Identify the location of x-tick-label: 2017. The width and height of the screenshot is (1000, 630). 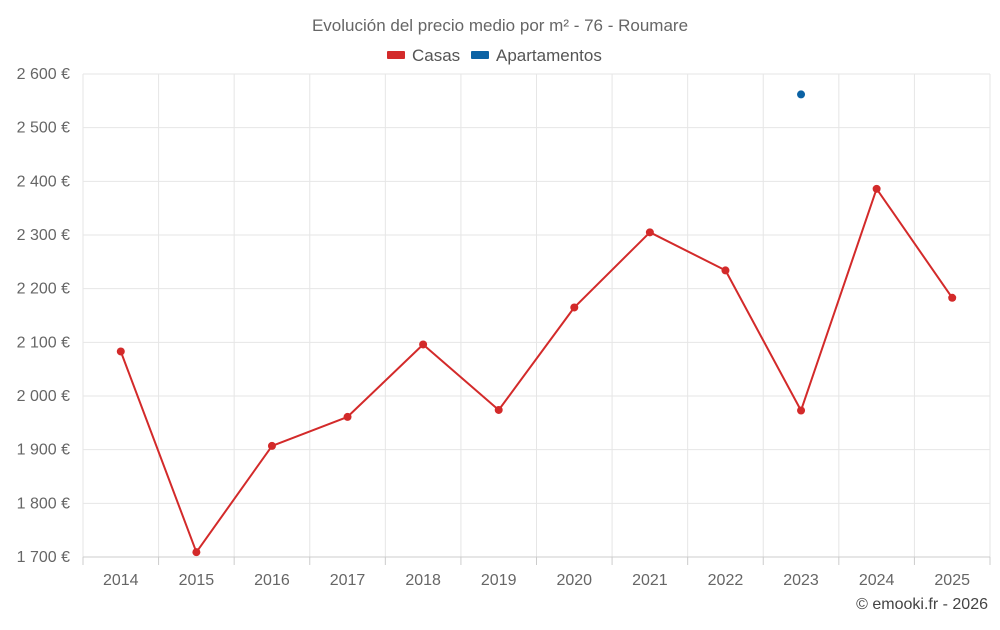
(348, 580).